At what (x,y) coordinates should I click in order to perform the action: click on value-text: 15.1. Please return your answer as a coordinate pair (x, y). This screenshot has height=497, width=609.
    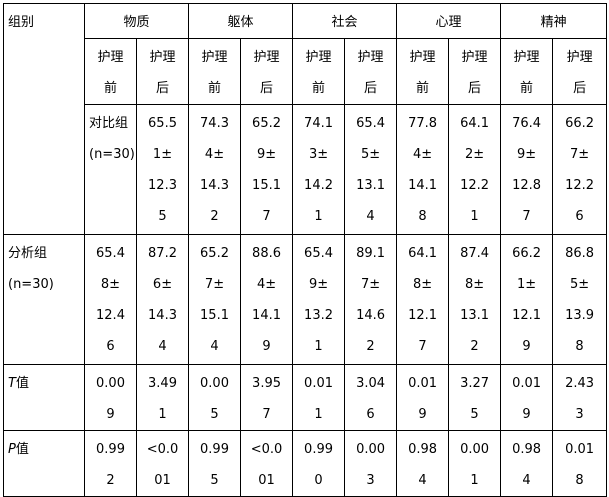
    Looking at the image, I should click on (214, 315).